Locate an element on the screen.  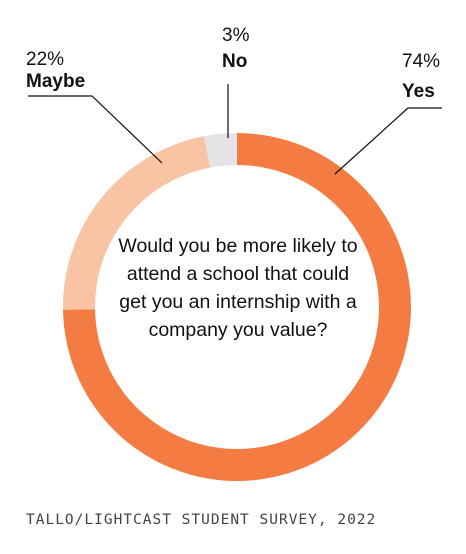
slice-maybe is located at coordinates (136, 223).